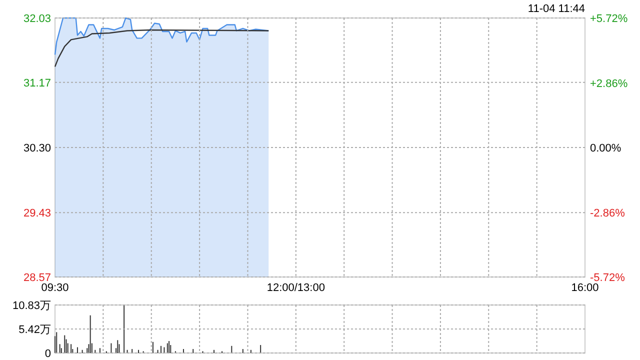 The height and width of the screenshot is (360, 640). I want to click on y2-tick-label: -2.86%, so click(608, 213).